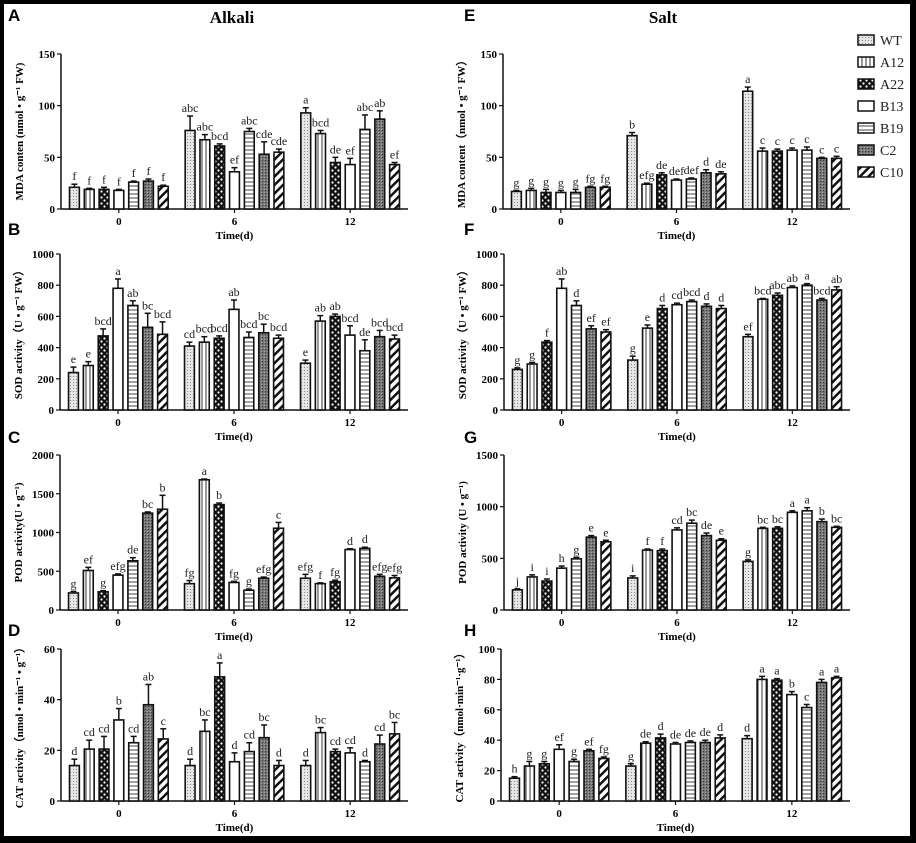  What do you see at coordinates (880, 85) in the screenshot?
I see `legend-item-a22: A22` at bounding box center [880, 85].